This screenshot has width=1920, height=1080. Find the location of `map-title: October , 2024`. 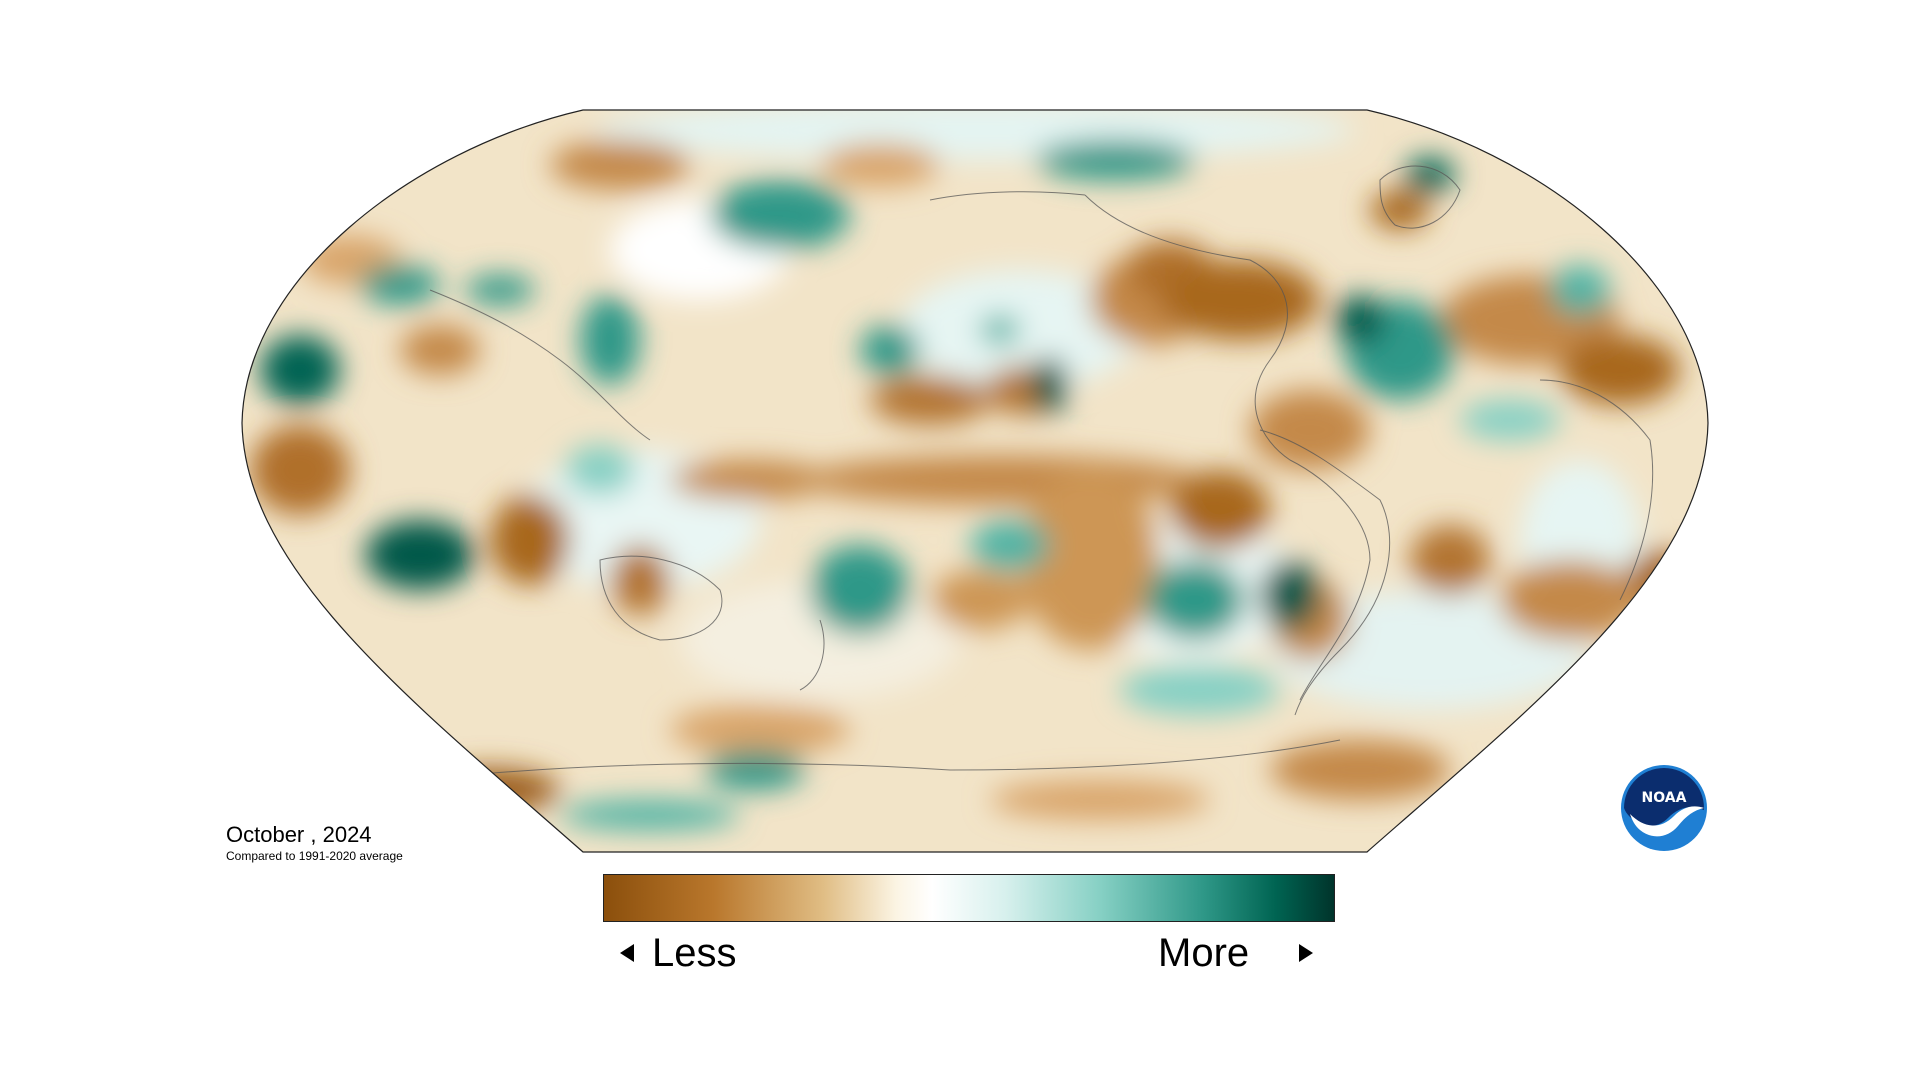

map-title: October , 2024 is located at coordinates (299, 834).